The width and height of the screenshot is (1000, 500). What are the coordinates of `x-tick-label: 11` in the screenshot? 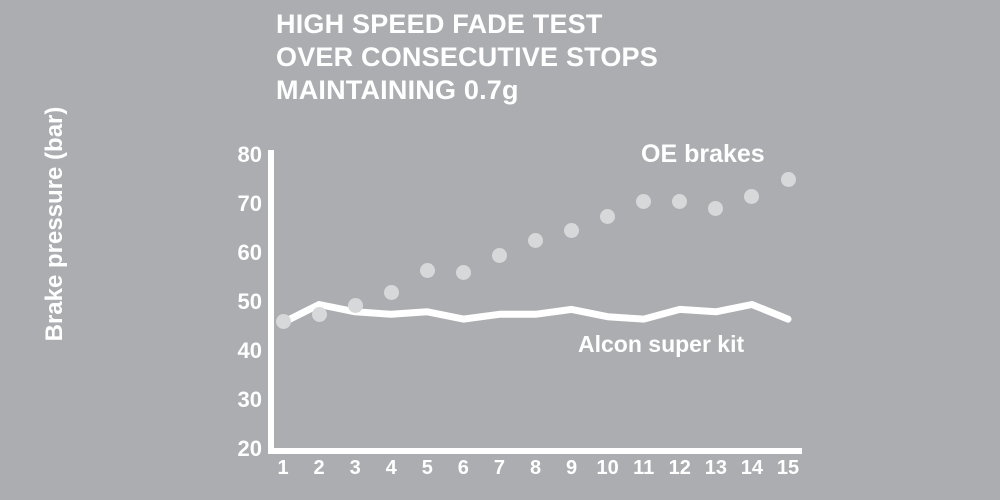 It's located at (644, 468).